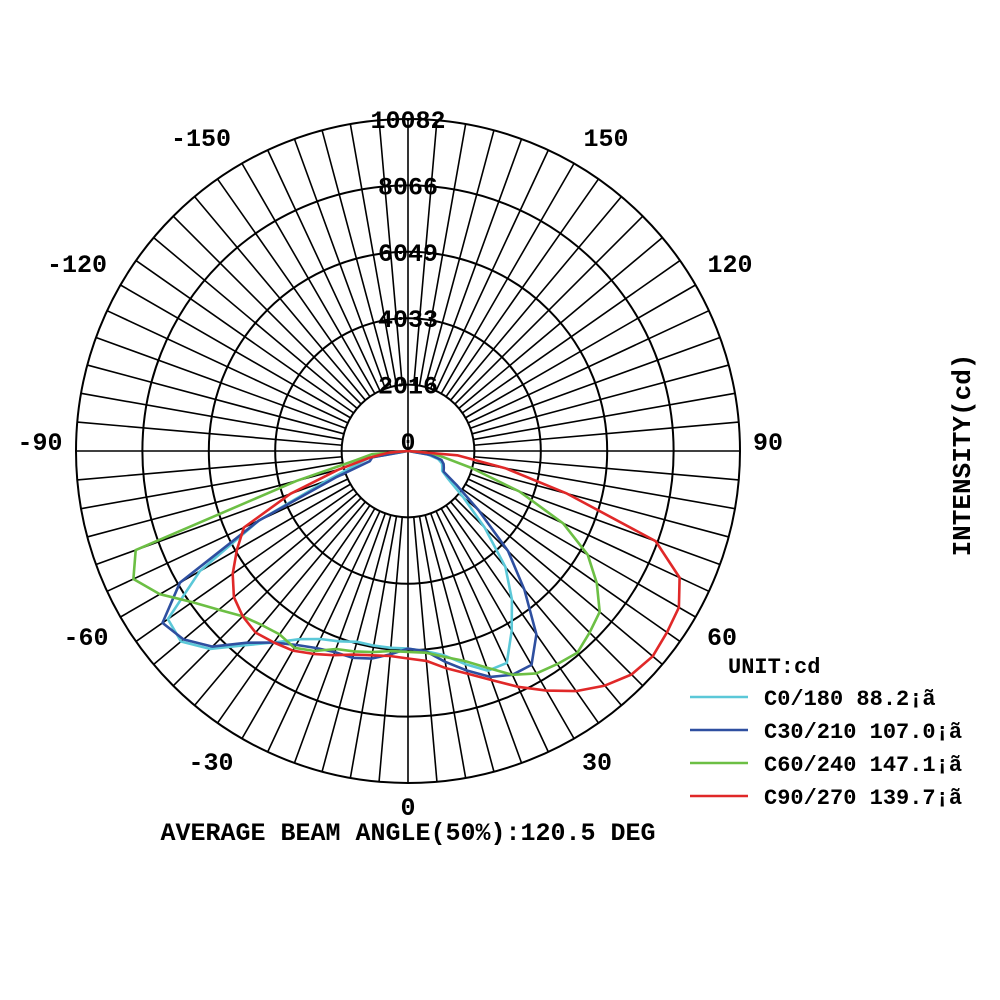  What do you see at coordinates (408, 254) in the screenshot?
I see `radial-tick-label: 6049` at bounding box center [408, 254].